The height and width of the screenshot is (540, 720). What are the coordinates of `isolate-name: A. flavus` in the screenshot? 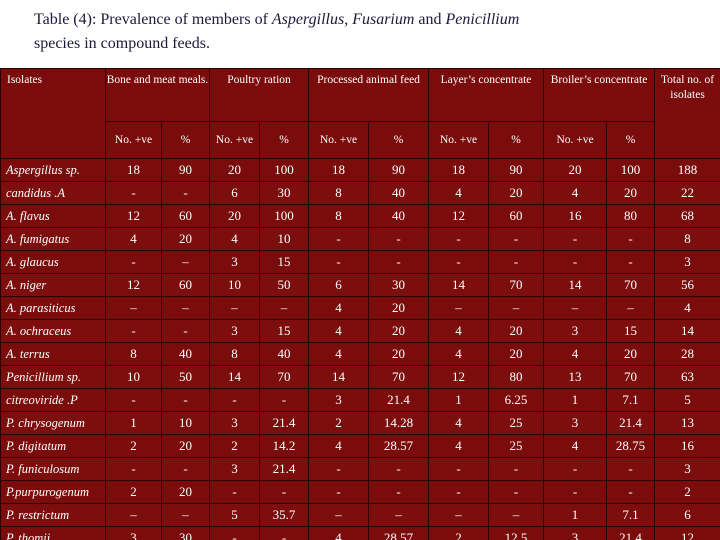 It's located at (53, 216).